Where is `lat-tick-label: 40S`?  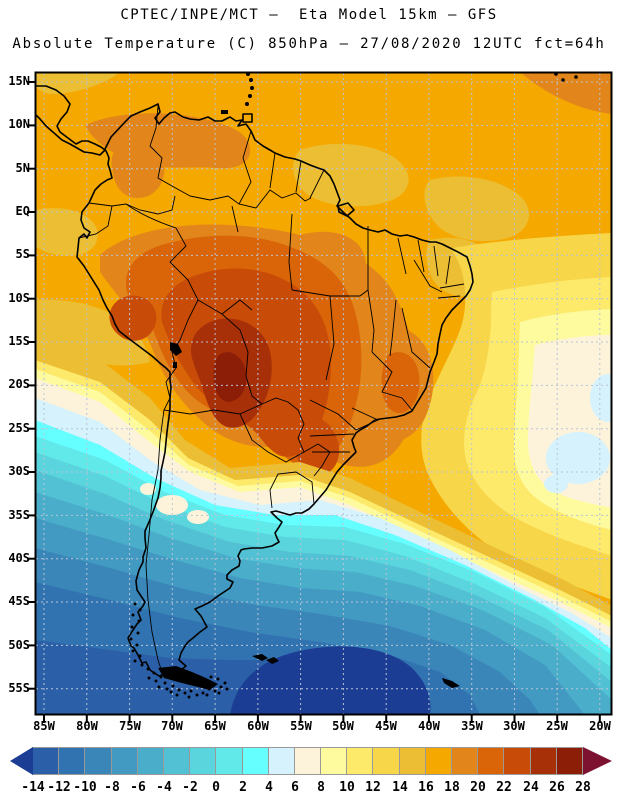
lat-tick-label: 40S is located at coordinates (19, 558).